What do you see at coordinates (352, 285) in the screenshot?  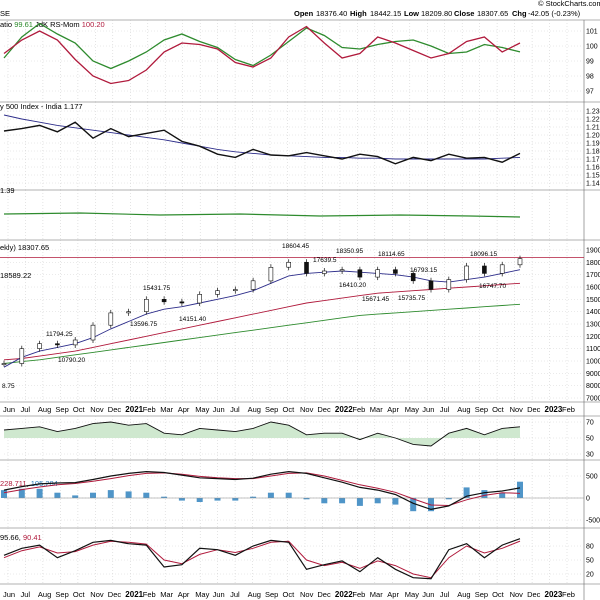 I see `price-annotation: 16410.20` at bounding box center [352, 285].